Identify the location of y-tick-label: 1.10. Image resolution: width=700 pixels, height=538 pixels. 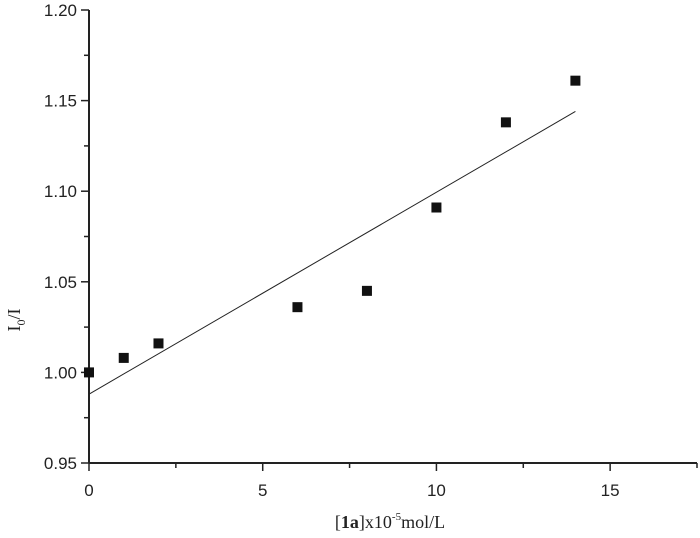
(60, 191).